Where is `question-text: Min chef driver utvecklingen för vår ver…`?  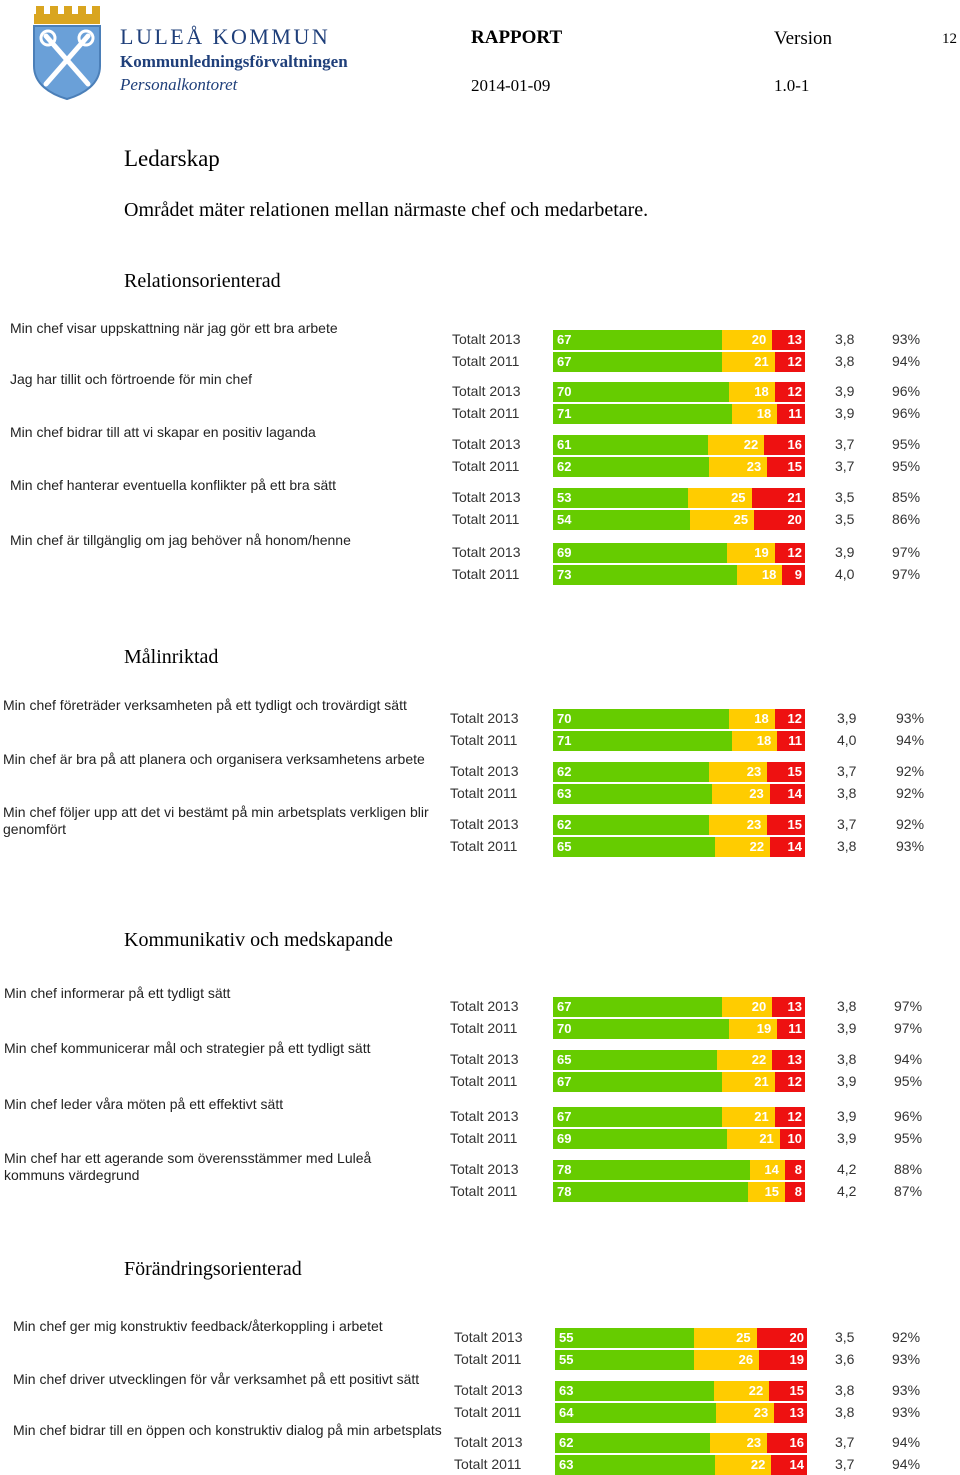
question-text: Min chef driver utvecklingen för vår ver… is located at coordinates (216, 1379).